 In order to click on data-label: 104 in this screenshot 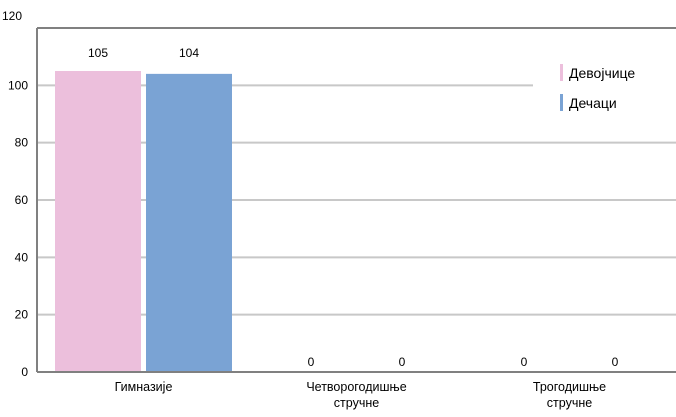, I will do `click(189, 53)`.